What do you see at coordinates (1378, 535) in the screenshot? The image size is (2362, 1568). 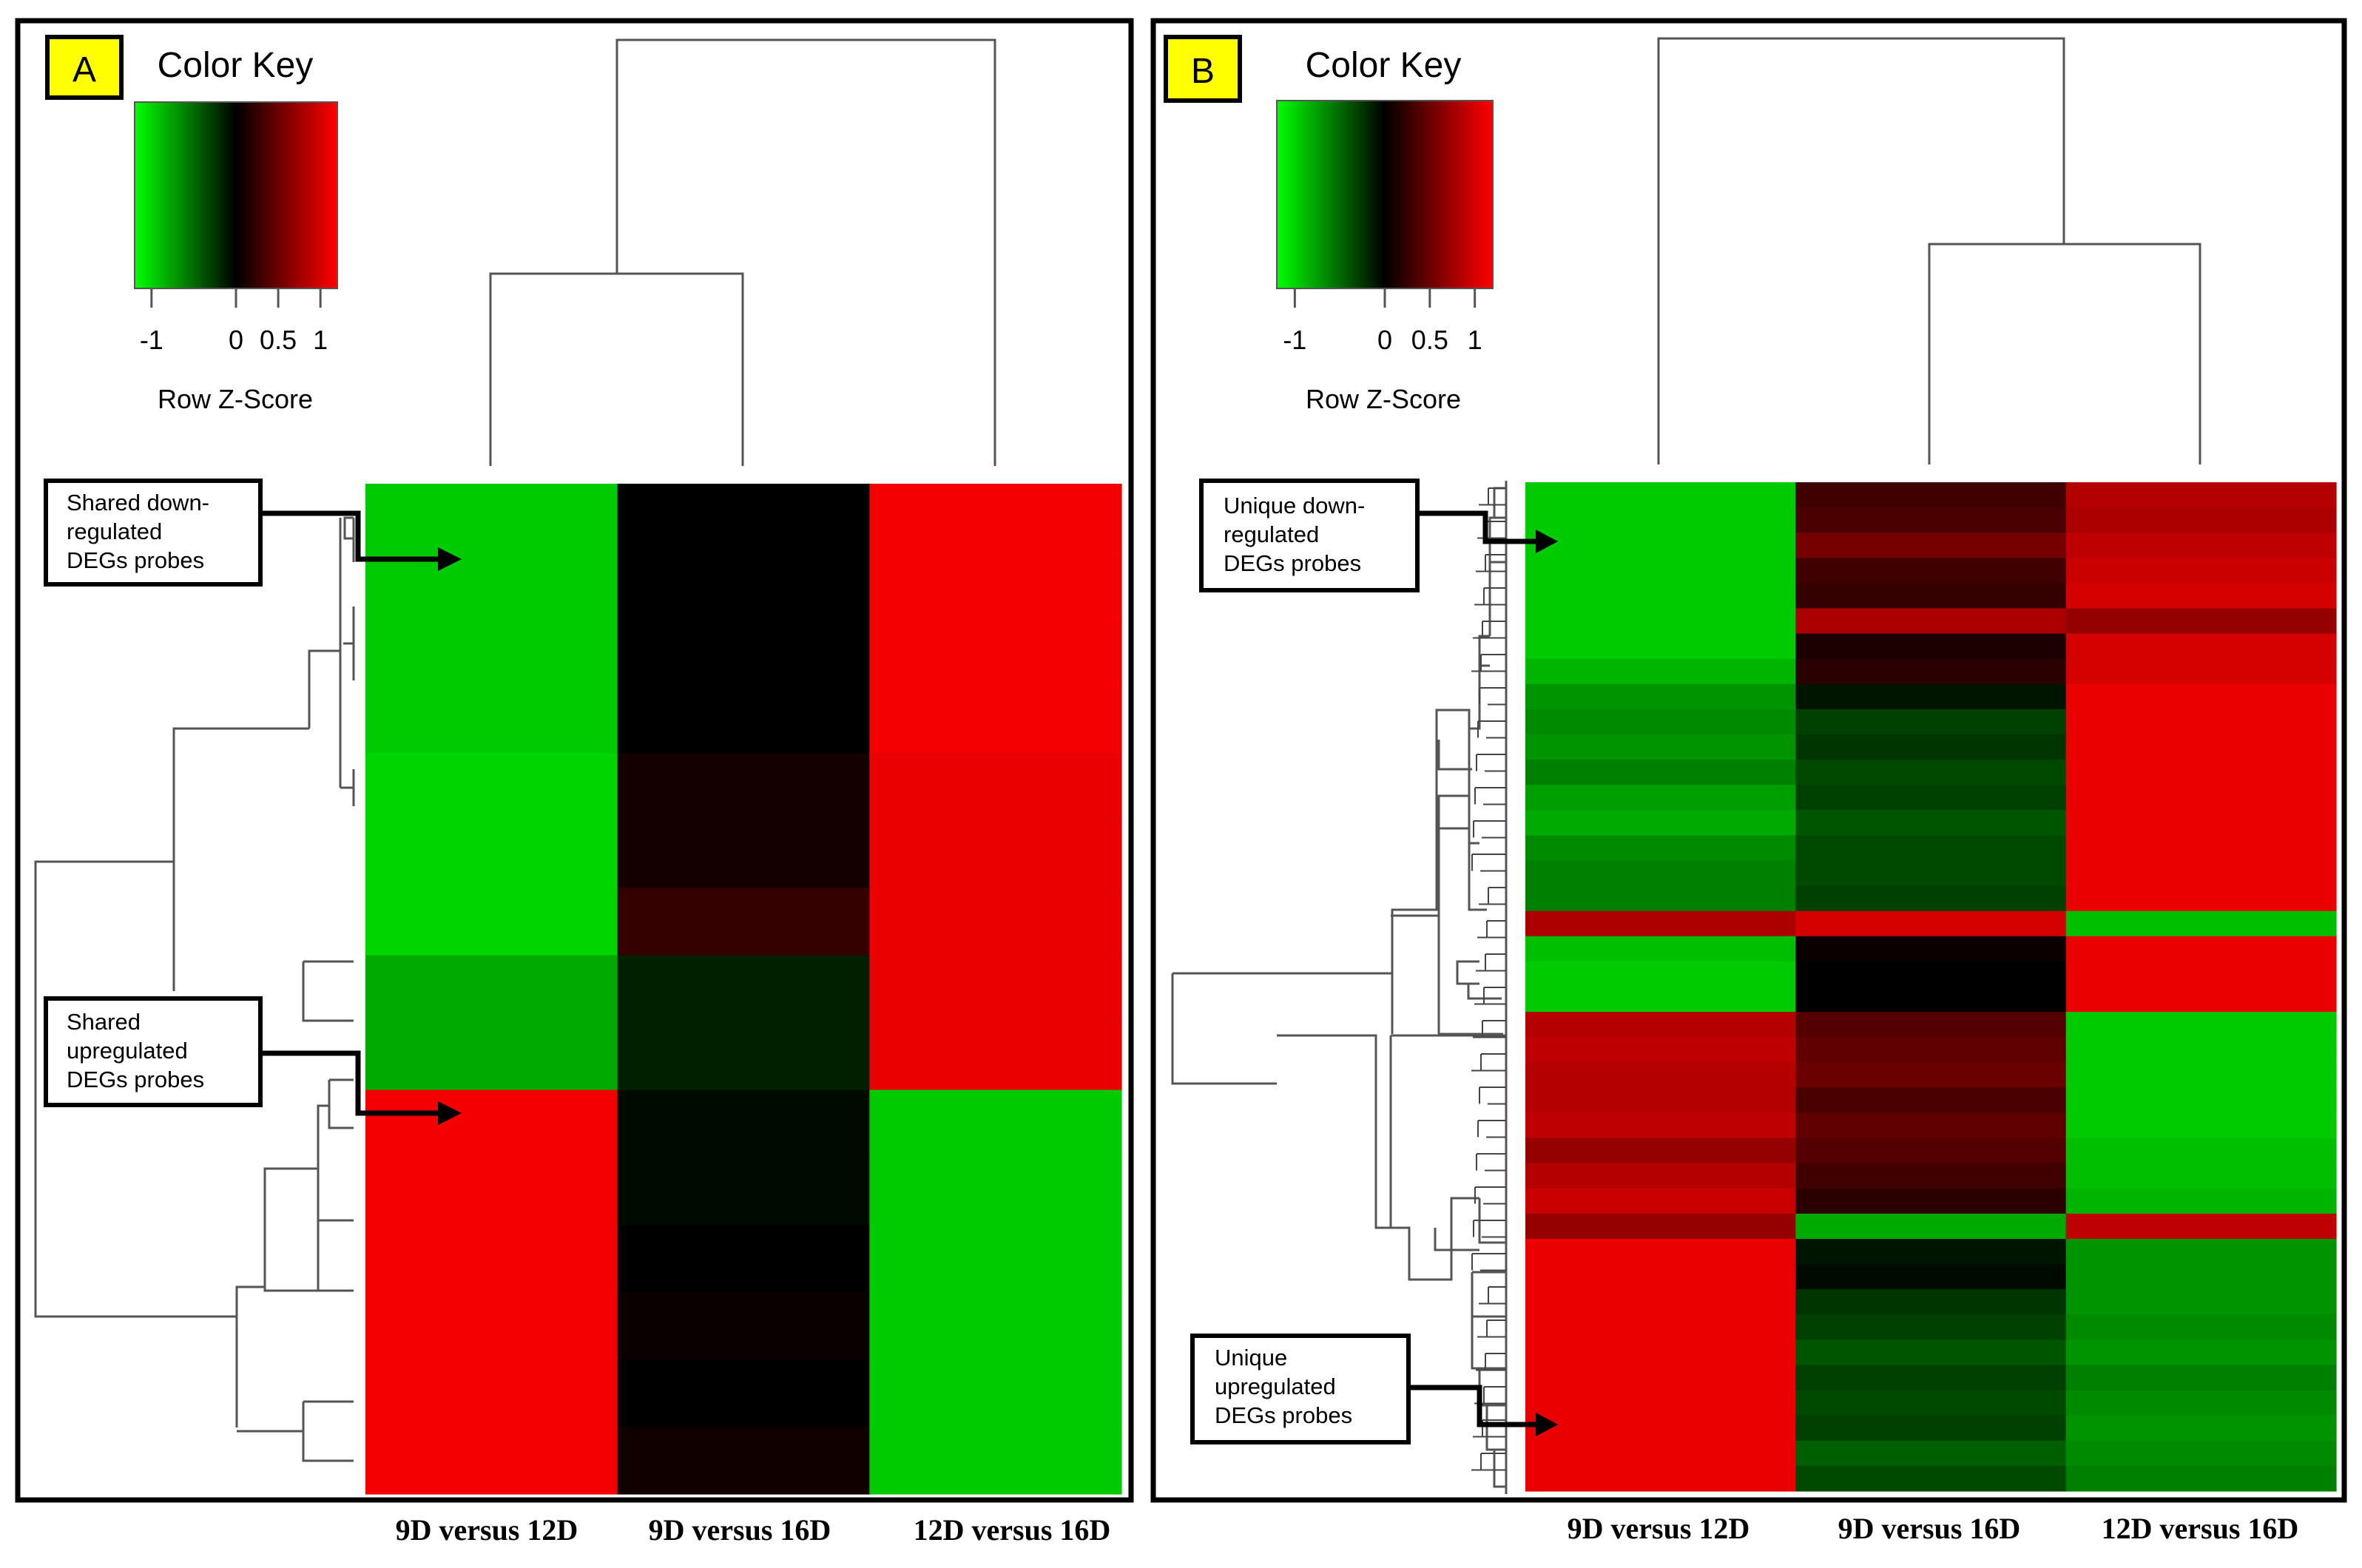 I see `panel-b-annotation-down: Unique down- regulated DEGs probes` at bounding box center [1378, 535].